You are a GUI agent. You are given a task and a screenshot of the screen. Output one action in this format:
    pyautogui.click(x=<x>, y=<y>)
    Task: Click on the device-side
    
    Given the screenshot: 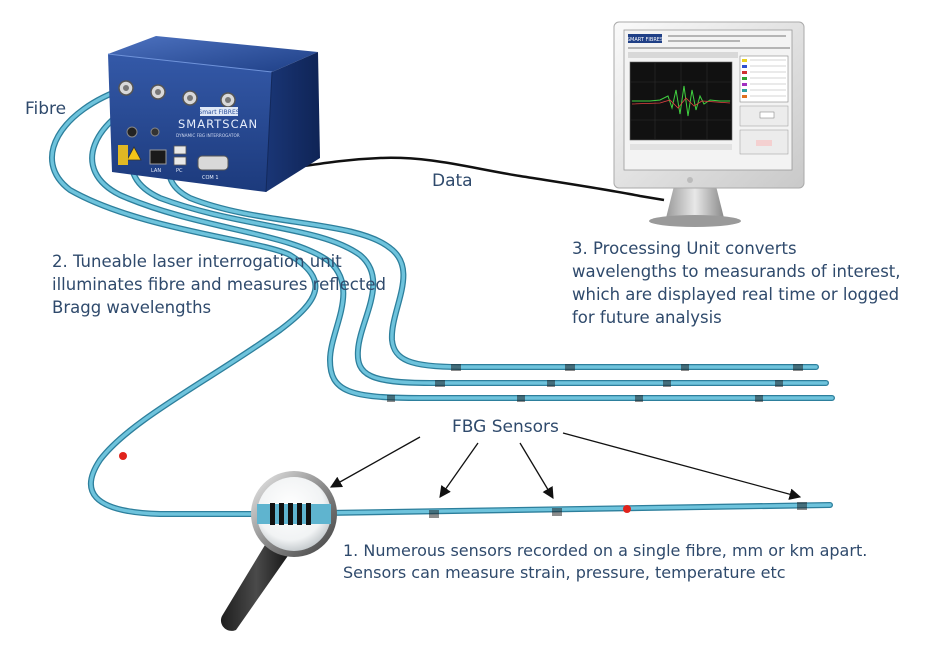 What is the action you would take?
    pyautogui.click(x=293, y=122)
    